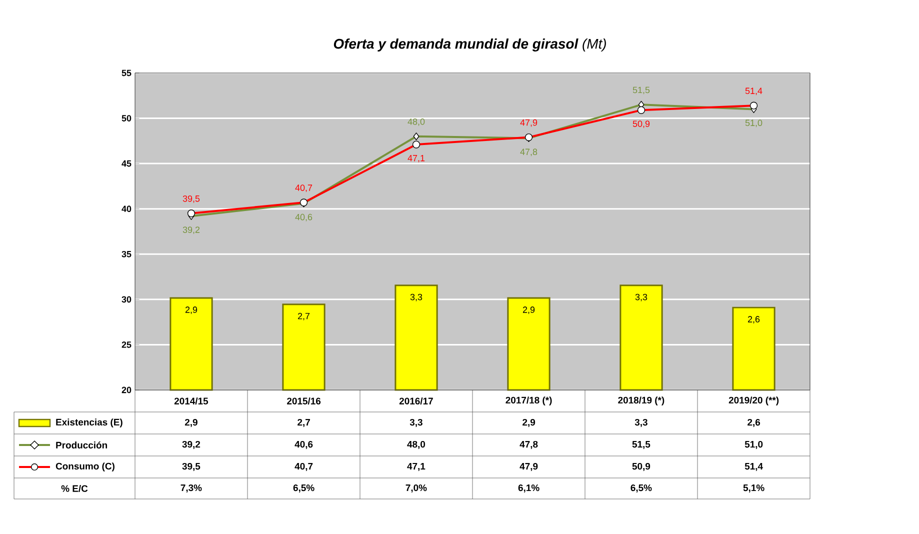  Describe the element at coordinates (416, 445) in the screenshot. I see `data-label: 48,0` at that location.